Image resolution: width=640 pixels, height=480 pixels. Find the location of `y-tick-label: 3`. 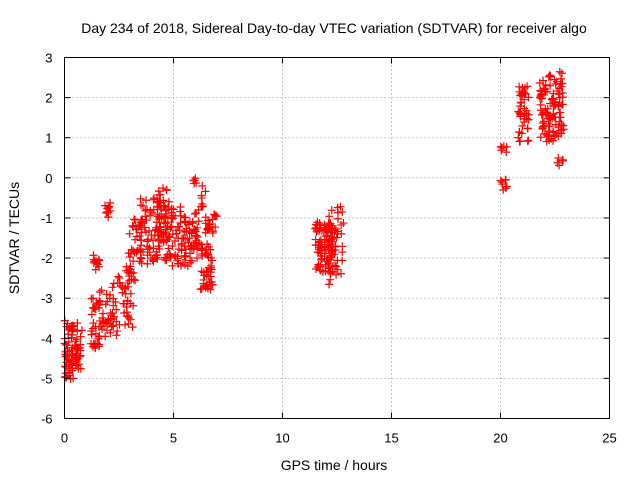

y-tick-label: 3 is located at coordinates (48, 58).